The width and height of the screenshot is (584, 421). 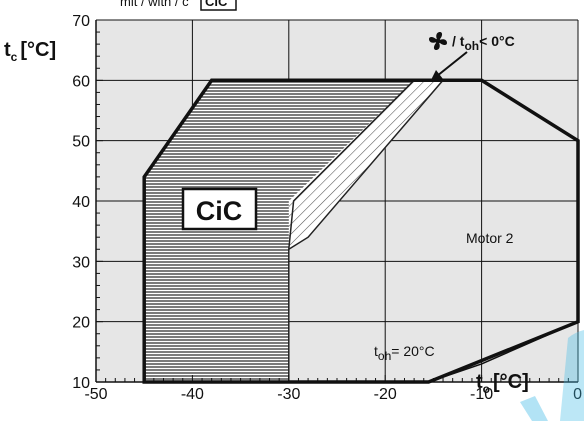 I want to click on cic-label-box, so click(x=219, y=209).